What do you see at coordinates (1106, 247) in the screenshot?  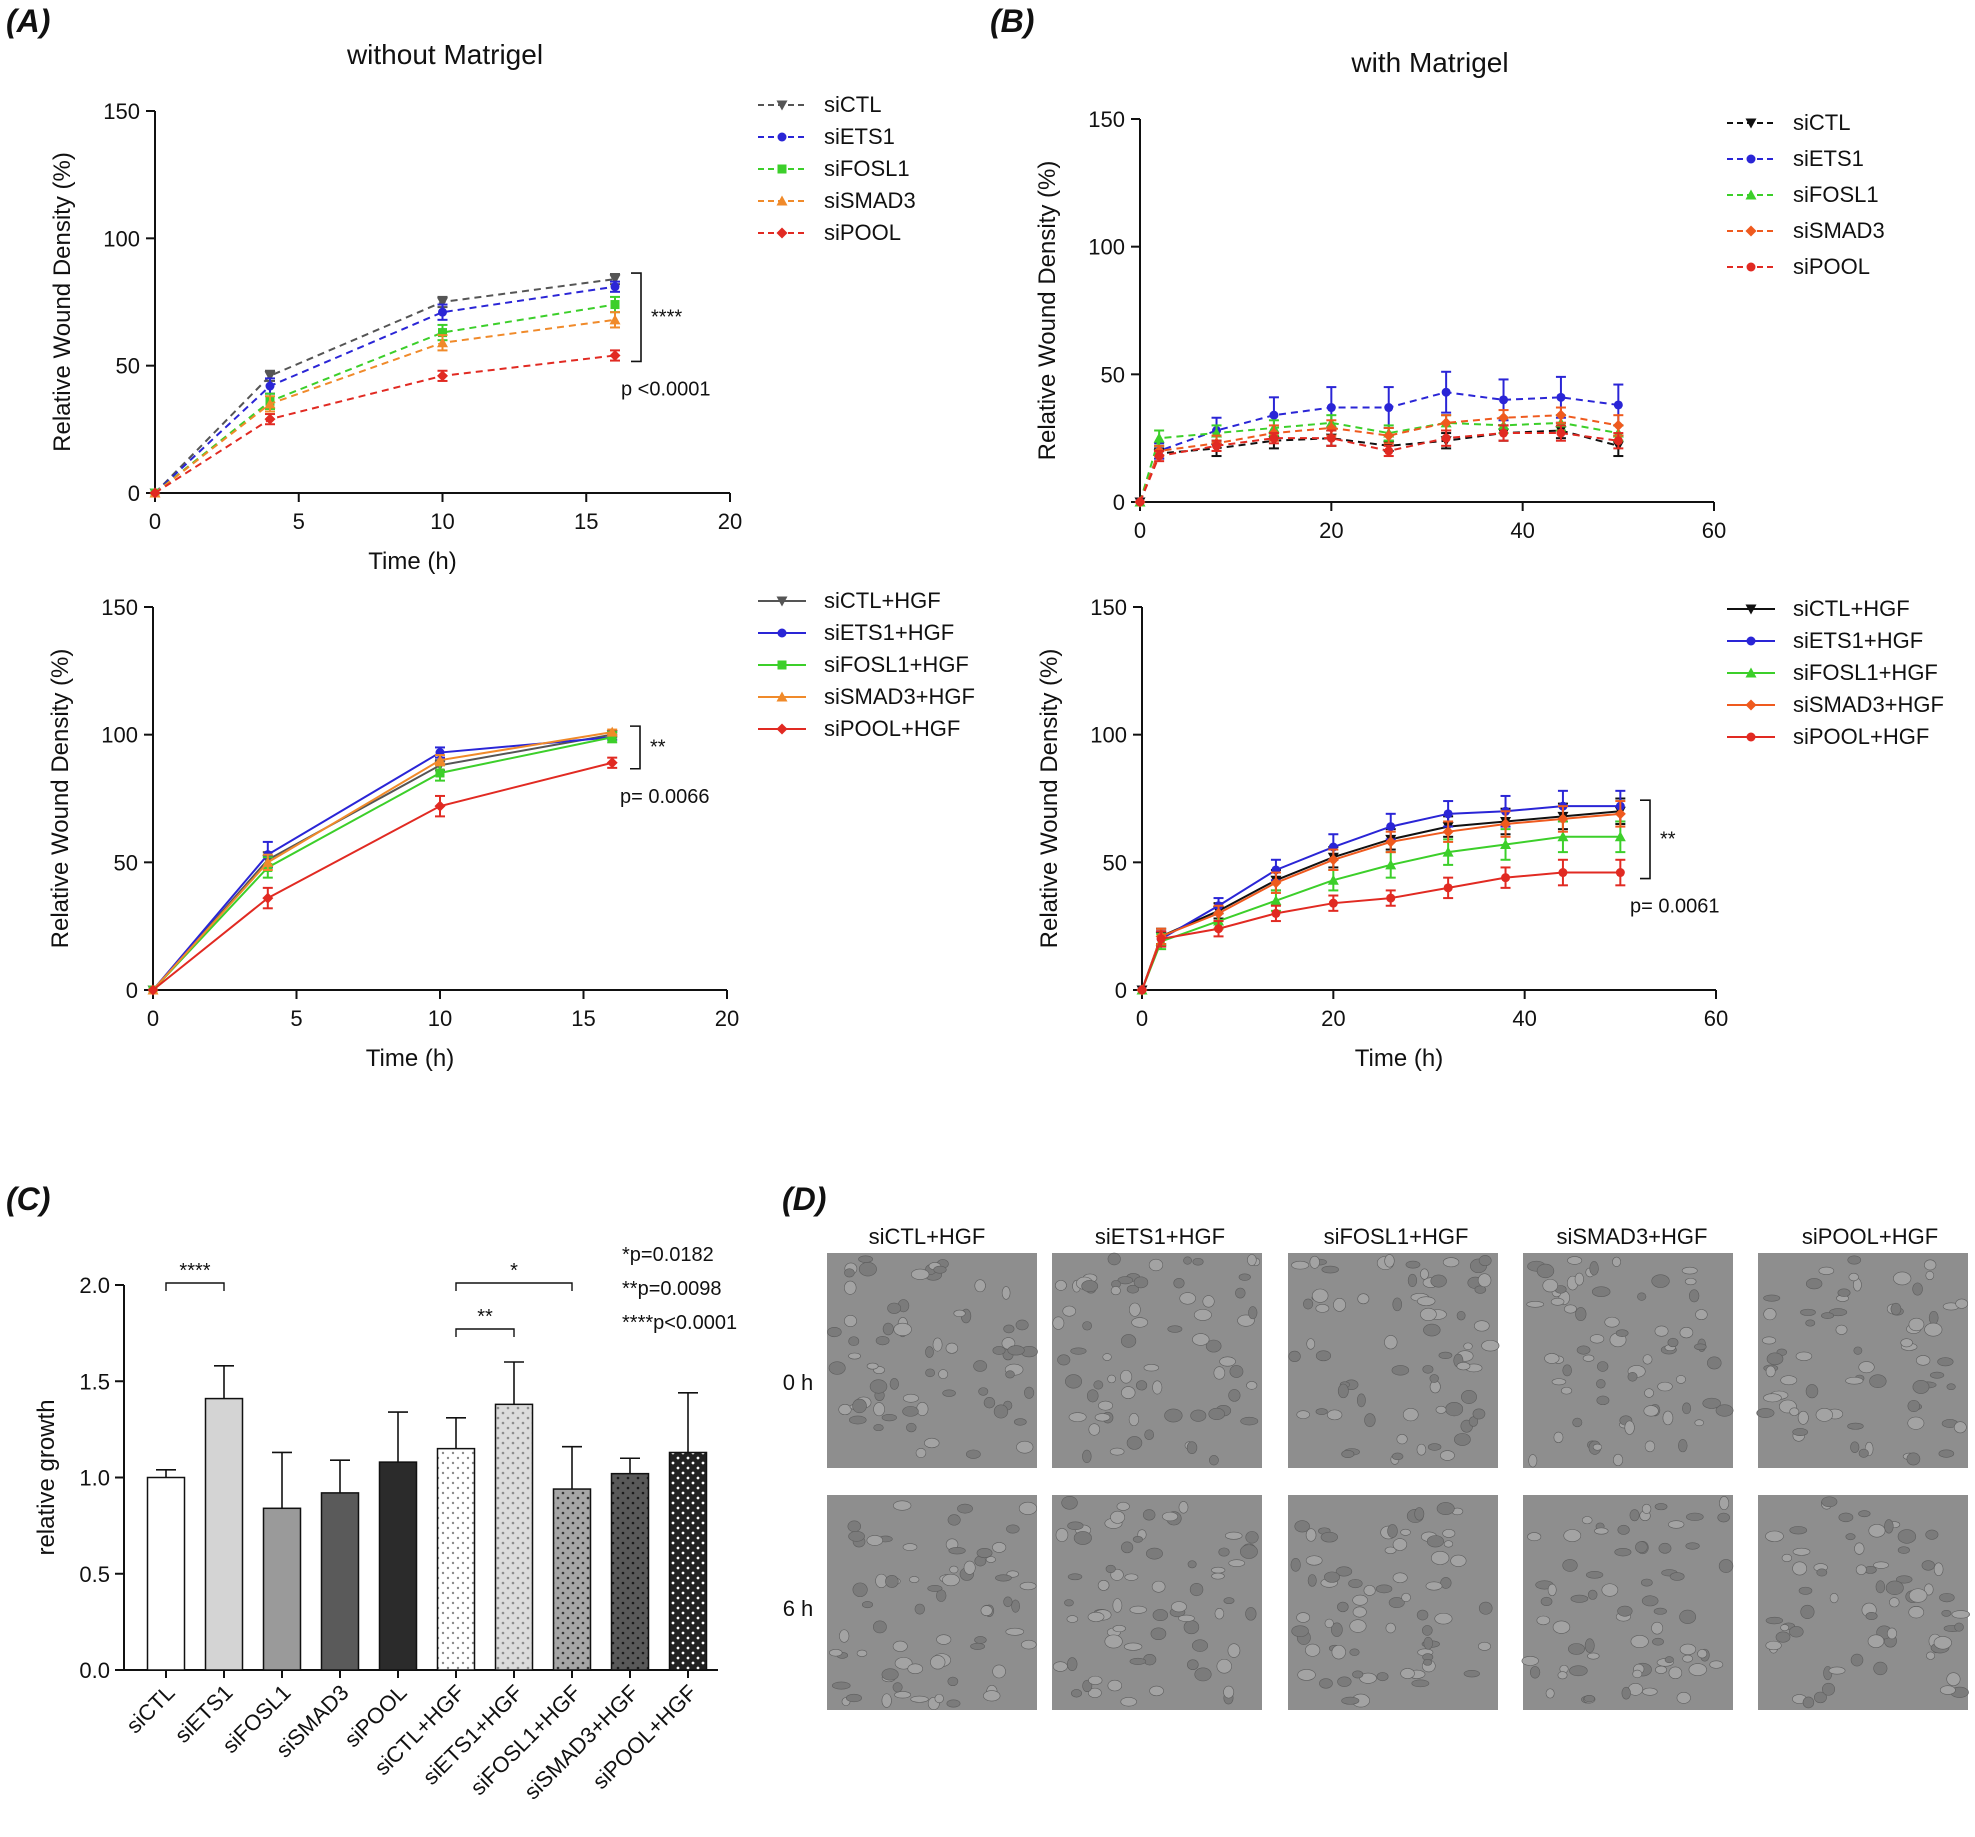 I see `y-tick-label: 100` at bounding box center [1106, 247].